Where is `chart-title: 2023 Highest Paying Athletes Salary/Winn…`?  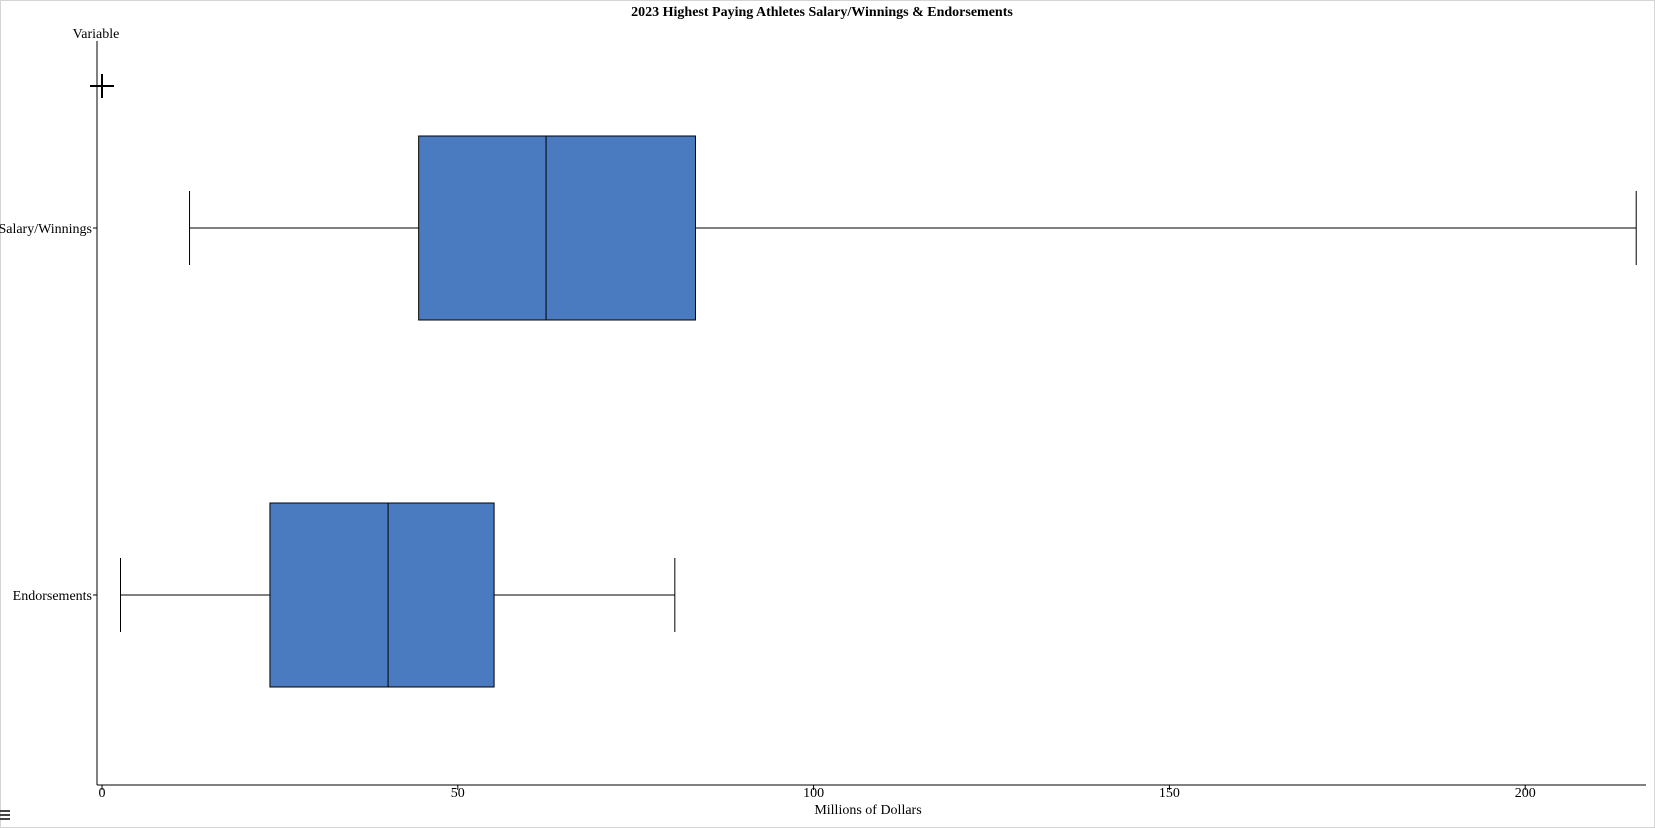 chart-title: 2023 Highest Paying Athletes Salary/Winn… is located at coordinates (822, 12).